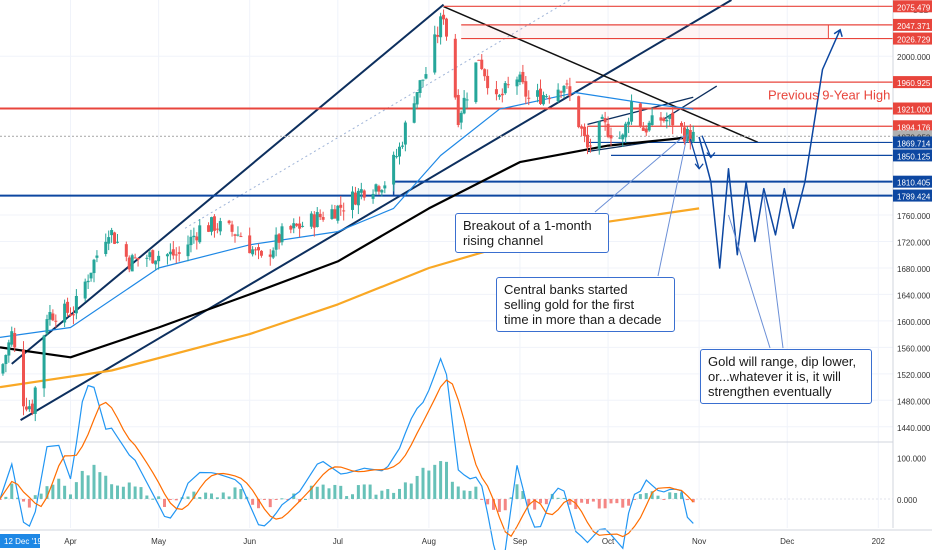  What do you see at coordinates (829, 95) in the screenshot?
I see `previous-high-label: Previous 9-Year High` at bounding box center [829, 95].